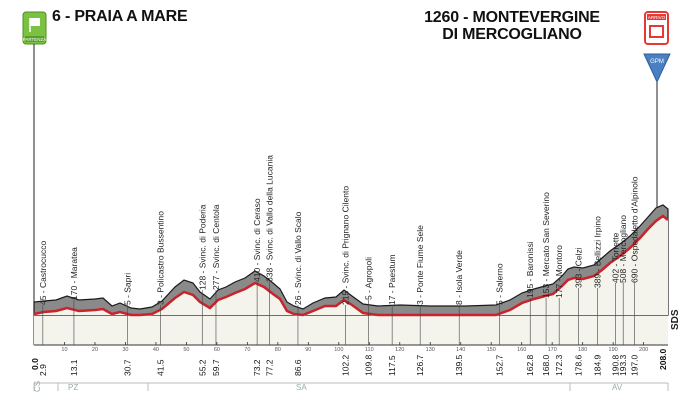 The image size is (700, 405). What do you see at coordinates (301, 387) in the screenshot?
I see `region-sa: SA` at bounding box center [301, 387].